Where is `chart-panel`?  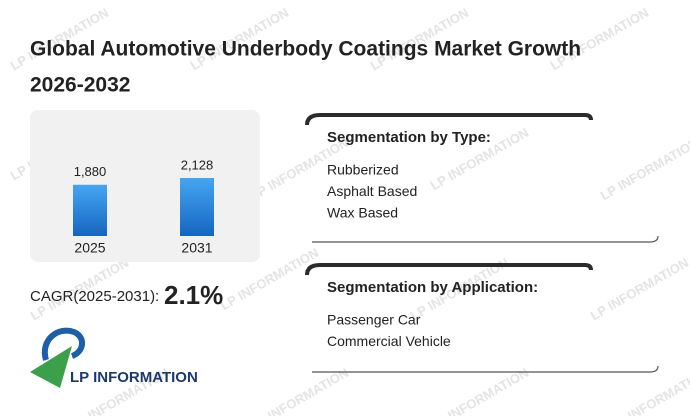
chart-panel is located at coordinates (145, 186).